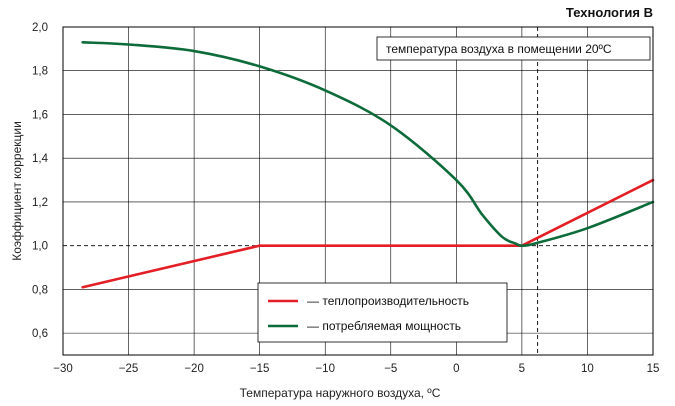  What do you see at coordinates (356, 369) in the screenshot?
I see `x-tick-labels: −30 −25 −20 −15 −10 −5 0 5 10 15` at bounding box center [356, 369].